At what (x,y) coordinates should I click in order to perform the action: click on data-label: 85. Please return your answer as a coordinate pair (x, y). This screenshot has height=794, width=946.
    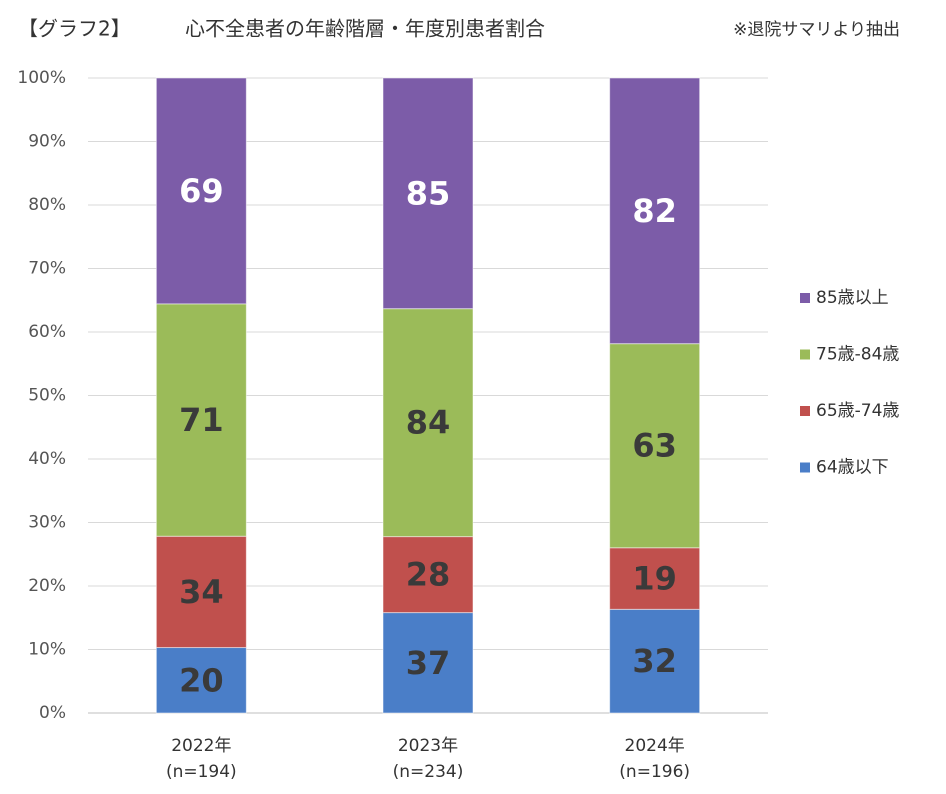
    Looking at the image, I should click on (428, 193).